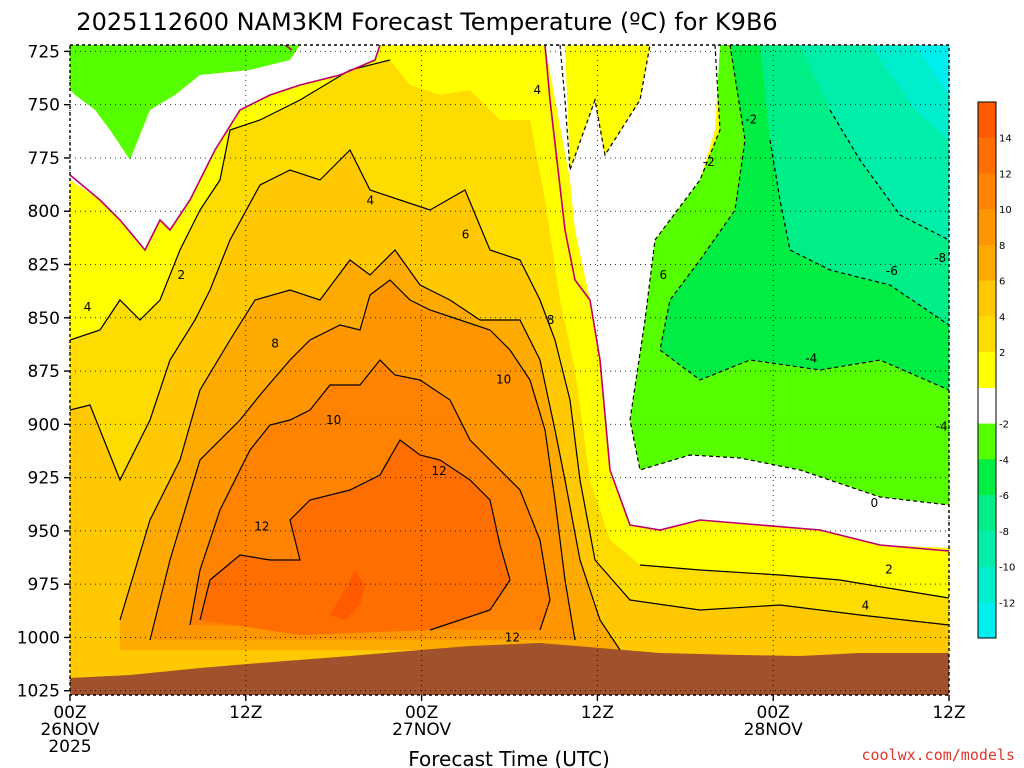 The width and height of the screenshot is (1024, 768). I want to click on y-tick-label: 975, so click(44, 585).